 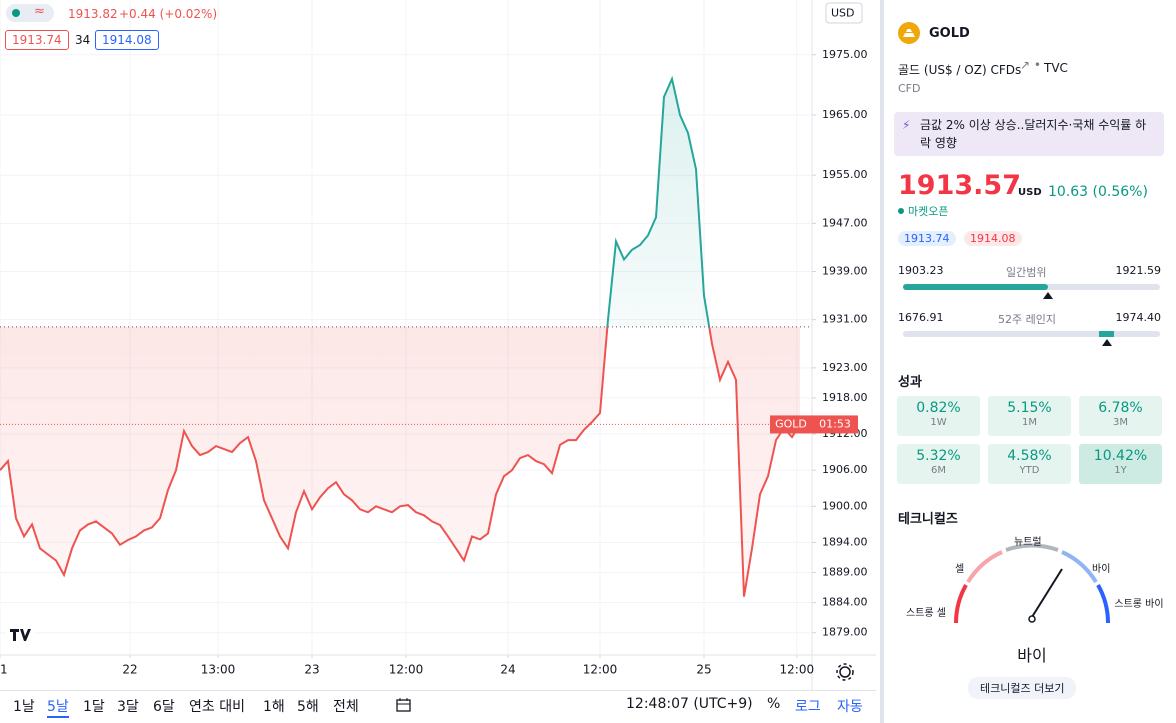 What do you see at coordinates (845, 602) in the screenshot?
I see `y-tick-label: 1884.00` at bounding box center [845, 602].